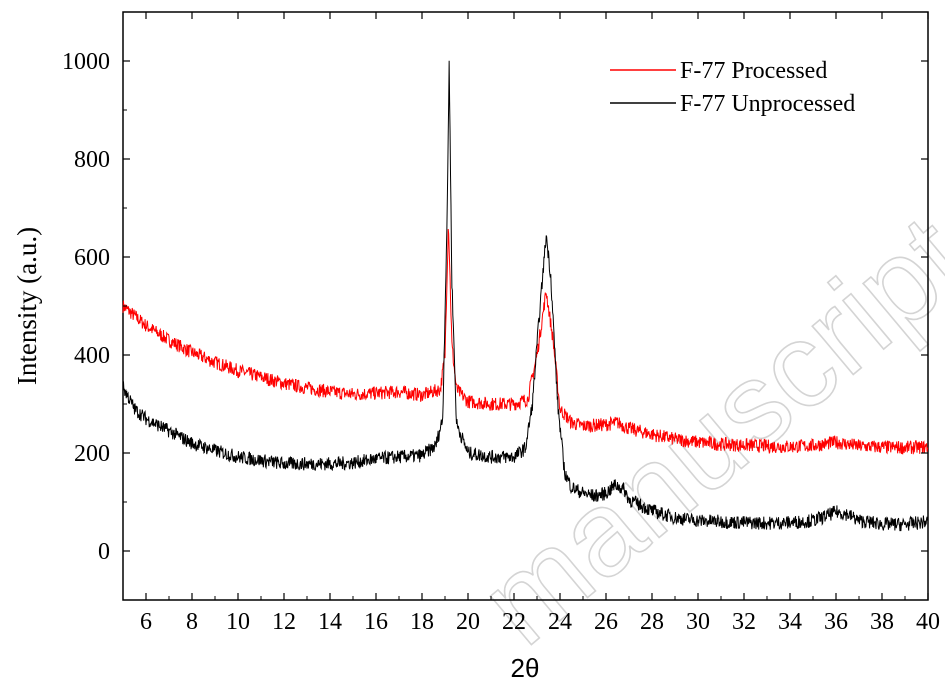  What do you see at coordinates (330, 622) in the screenshot?
I see `x-tick-label: 14` at bounding box center [330, 622].